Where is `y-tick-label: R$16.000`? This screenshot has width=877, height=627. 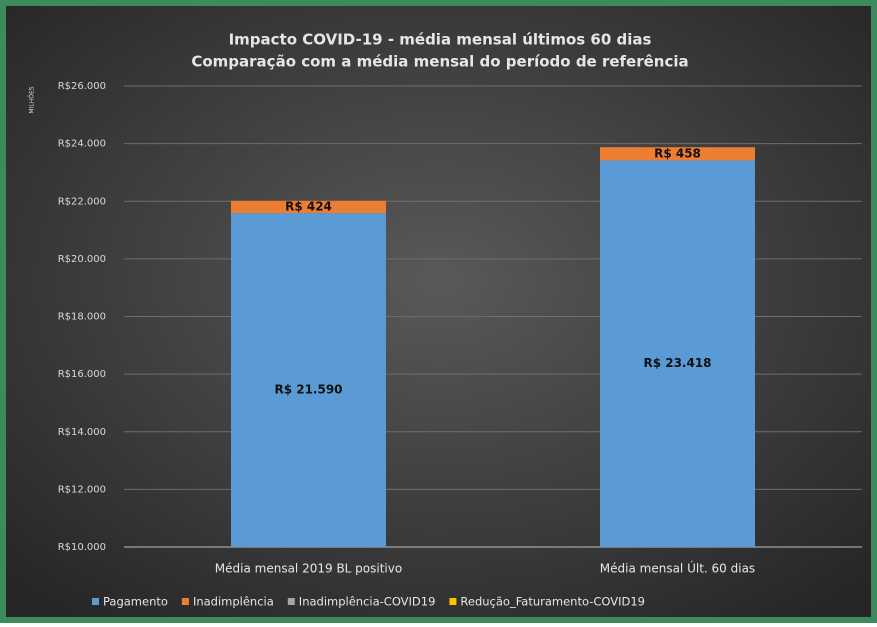 y-tick-label: R$16.000 is located at coordinates (82, 374).